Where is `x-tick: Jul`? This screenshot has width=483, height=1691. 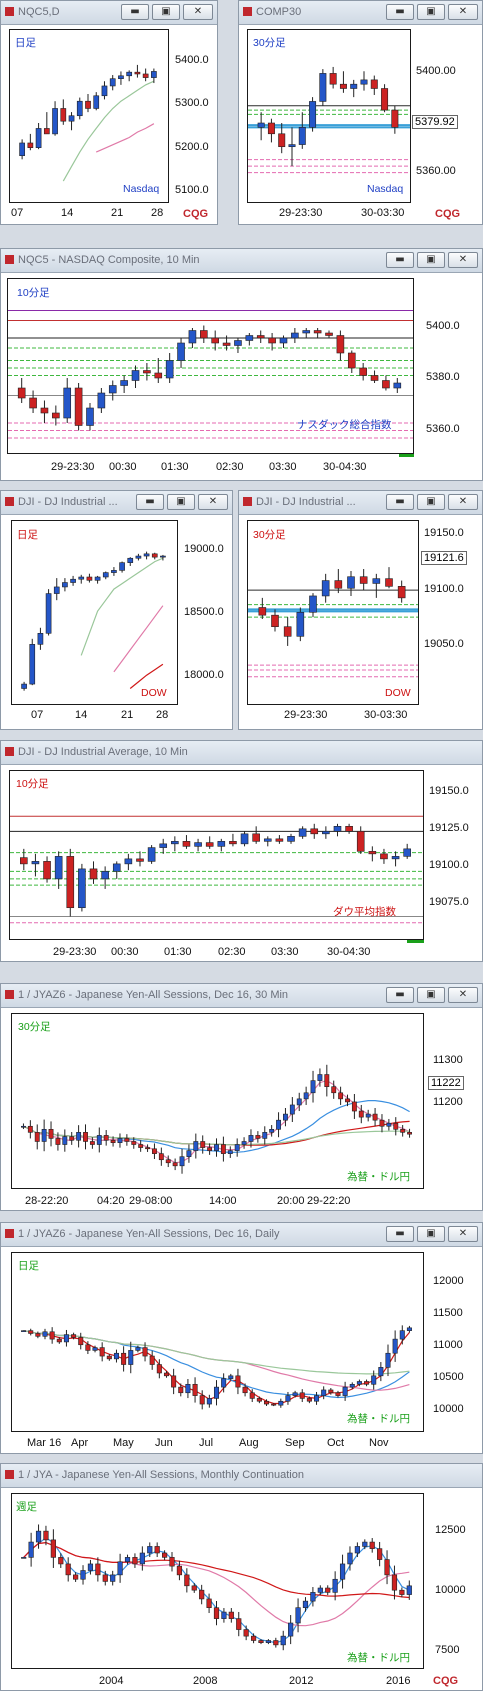
x-tick: Jul is located at coordinates (206, 1443).